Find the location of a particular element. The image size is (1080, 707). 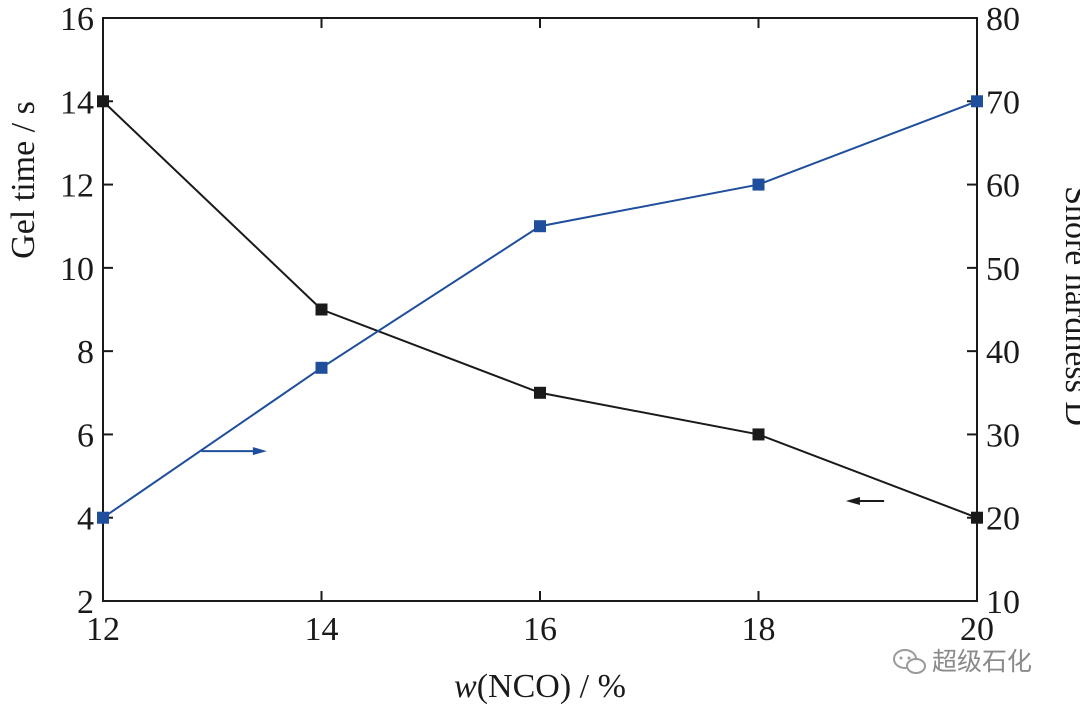

x-tick-label: 12 is located at coordinates (103, 629).